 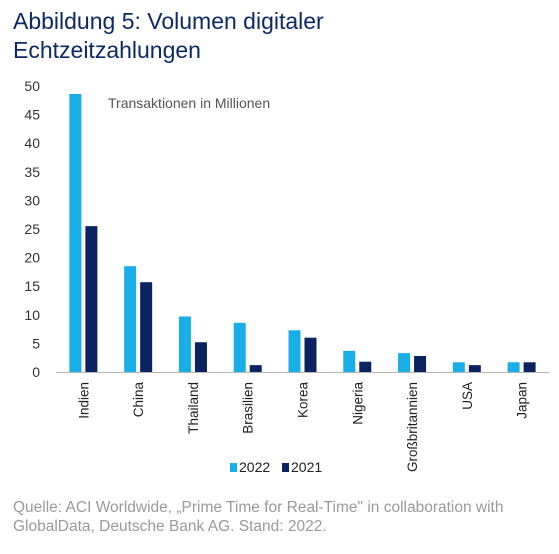 What do you see at coordinates (233, 467) in the screenshot?
I see `legend-swatch-2022` at bounding box center [233, 467].